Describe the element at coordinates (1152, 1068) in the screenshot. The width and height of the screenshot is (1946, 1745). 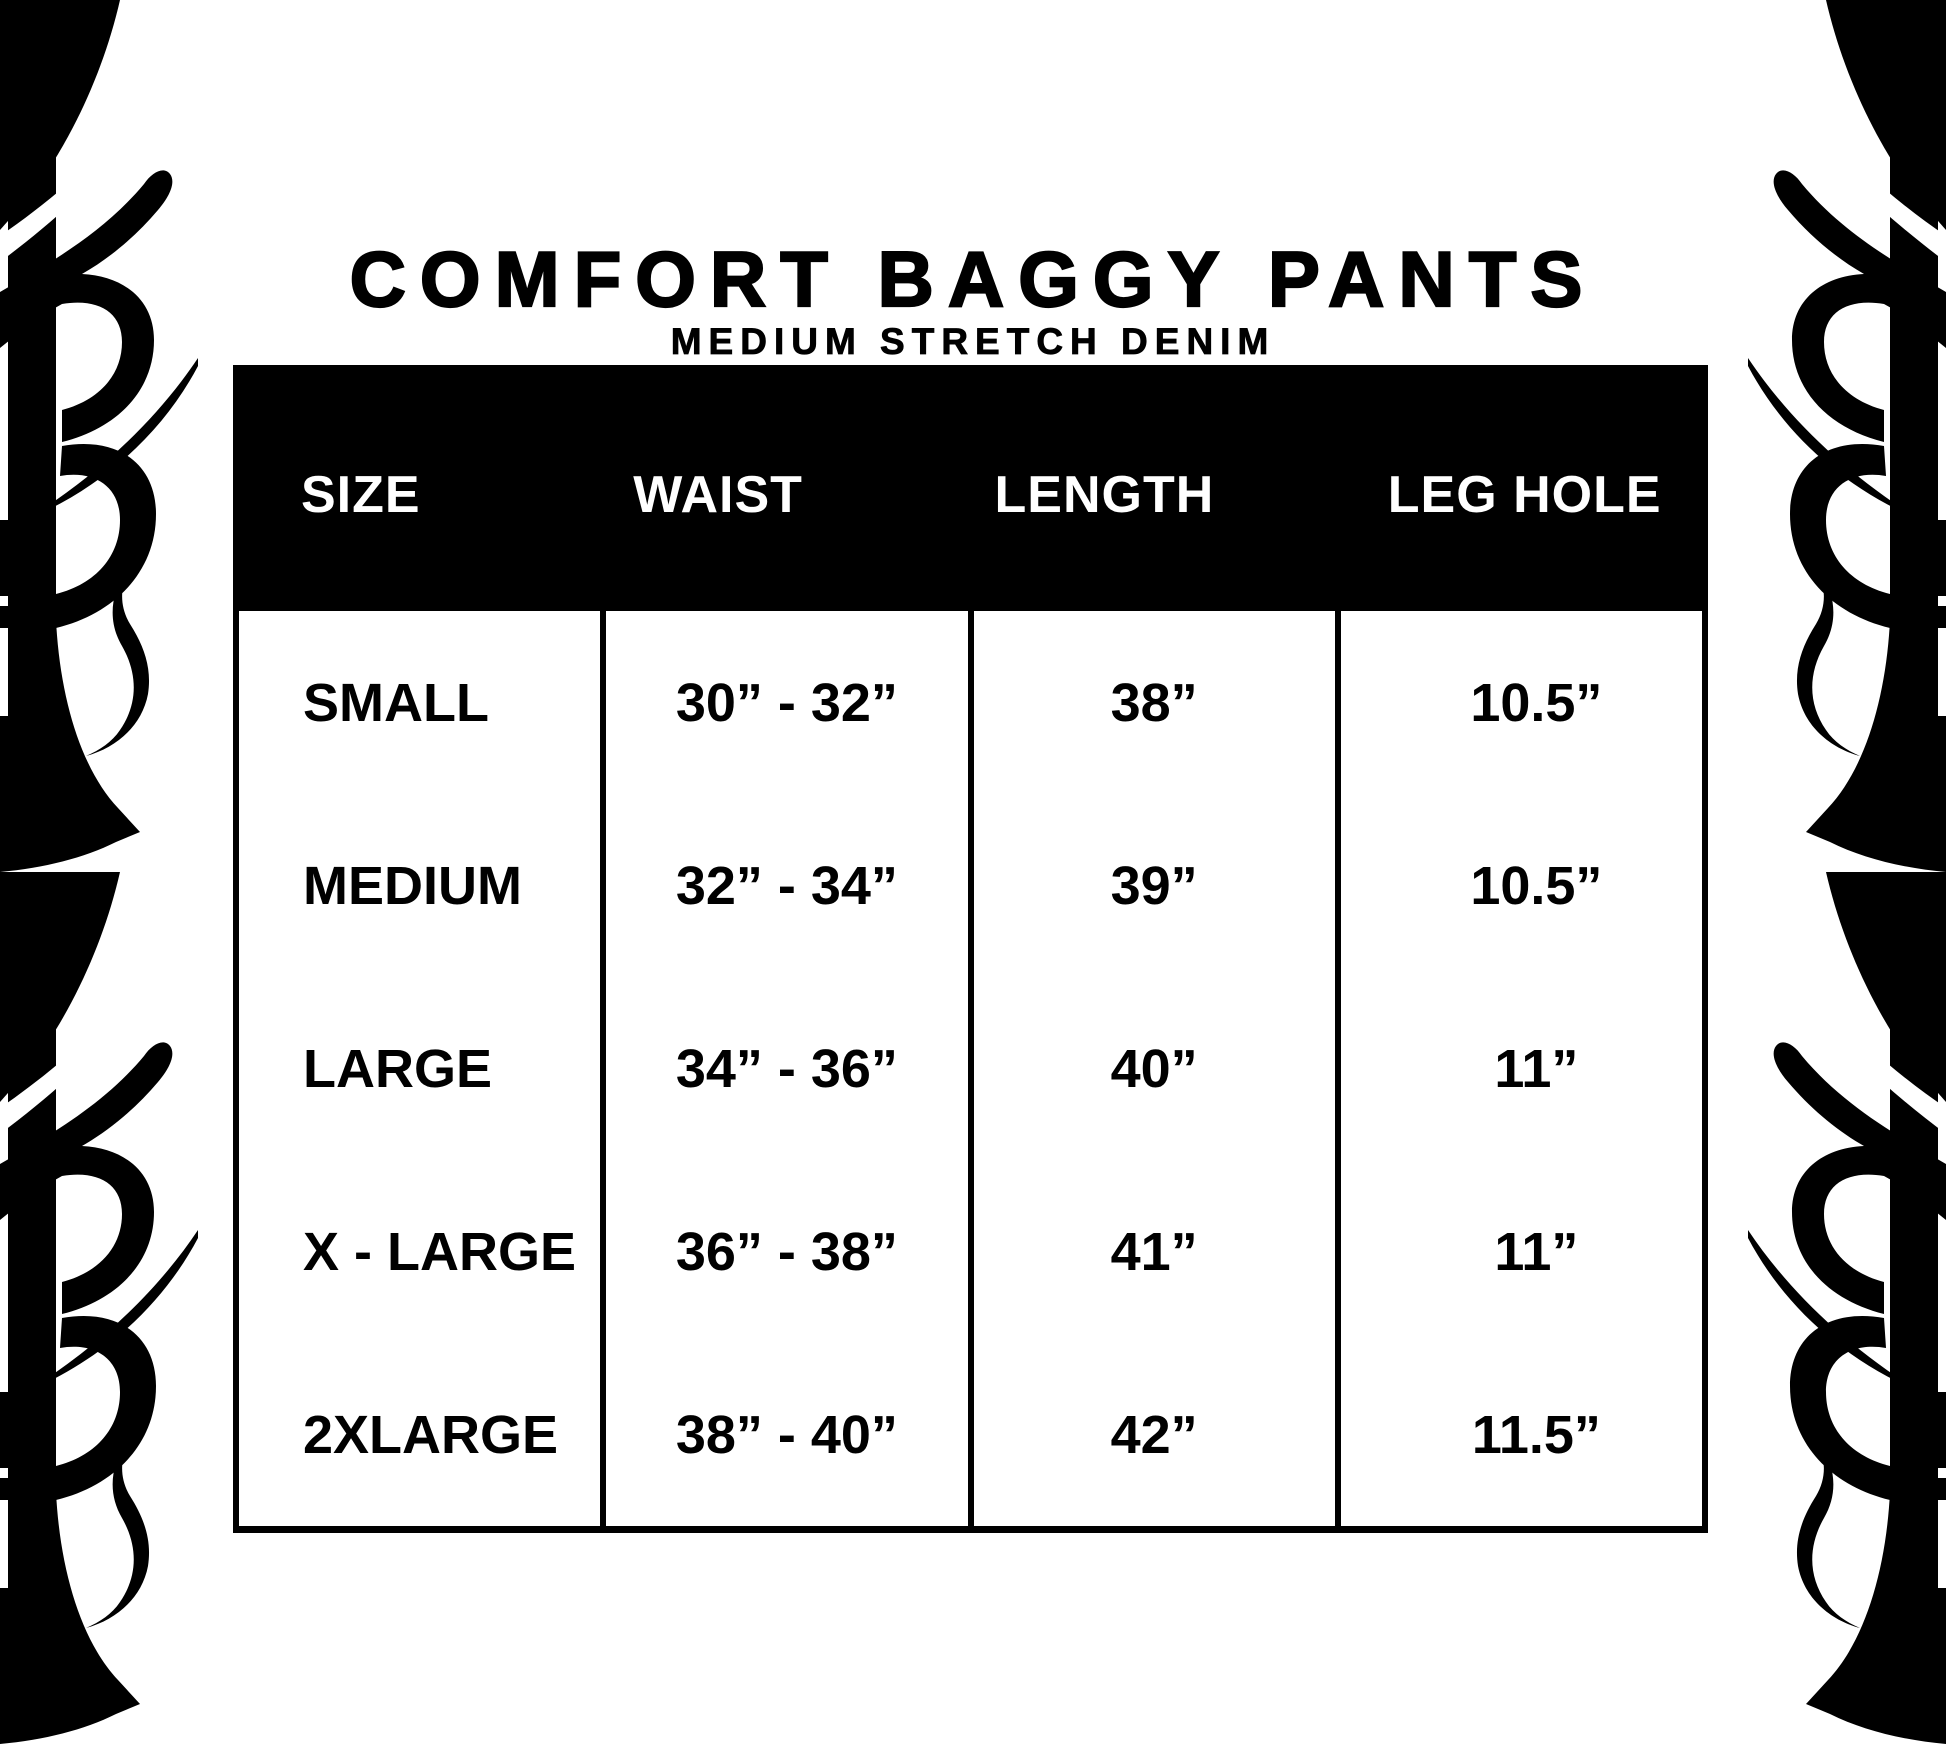
I see `length-cell: 40”` at that location.